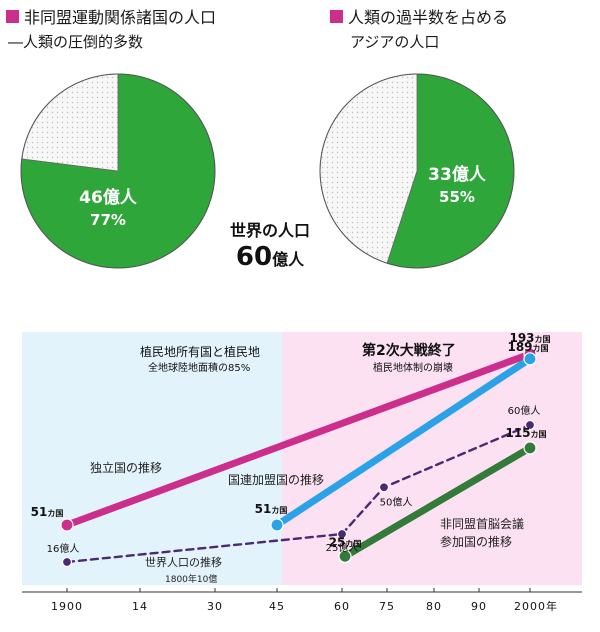  I want to click on series-point-label-un: 189カ国, so click(527, 347).